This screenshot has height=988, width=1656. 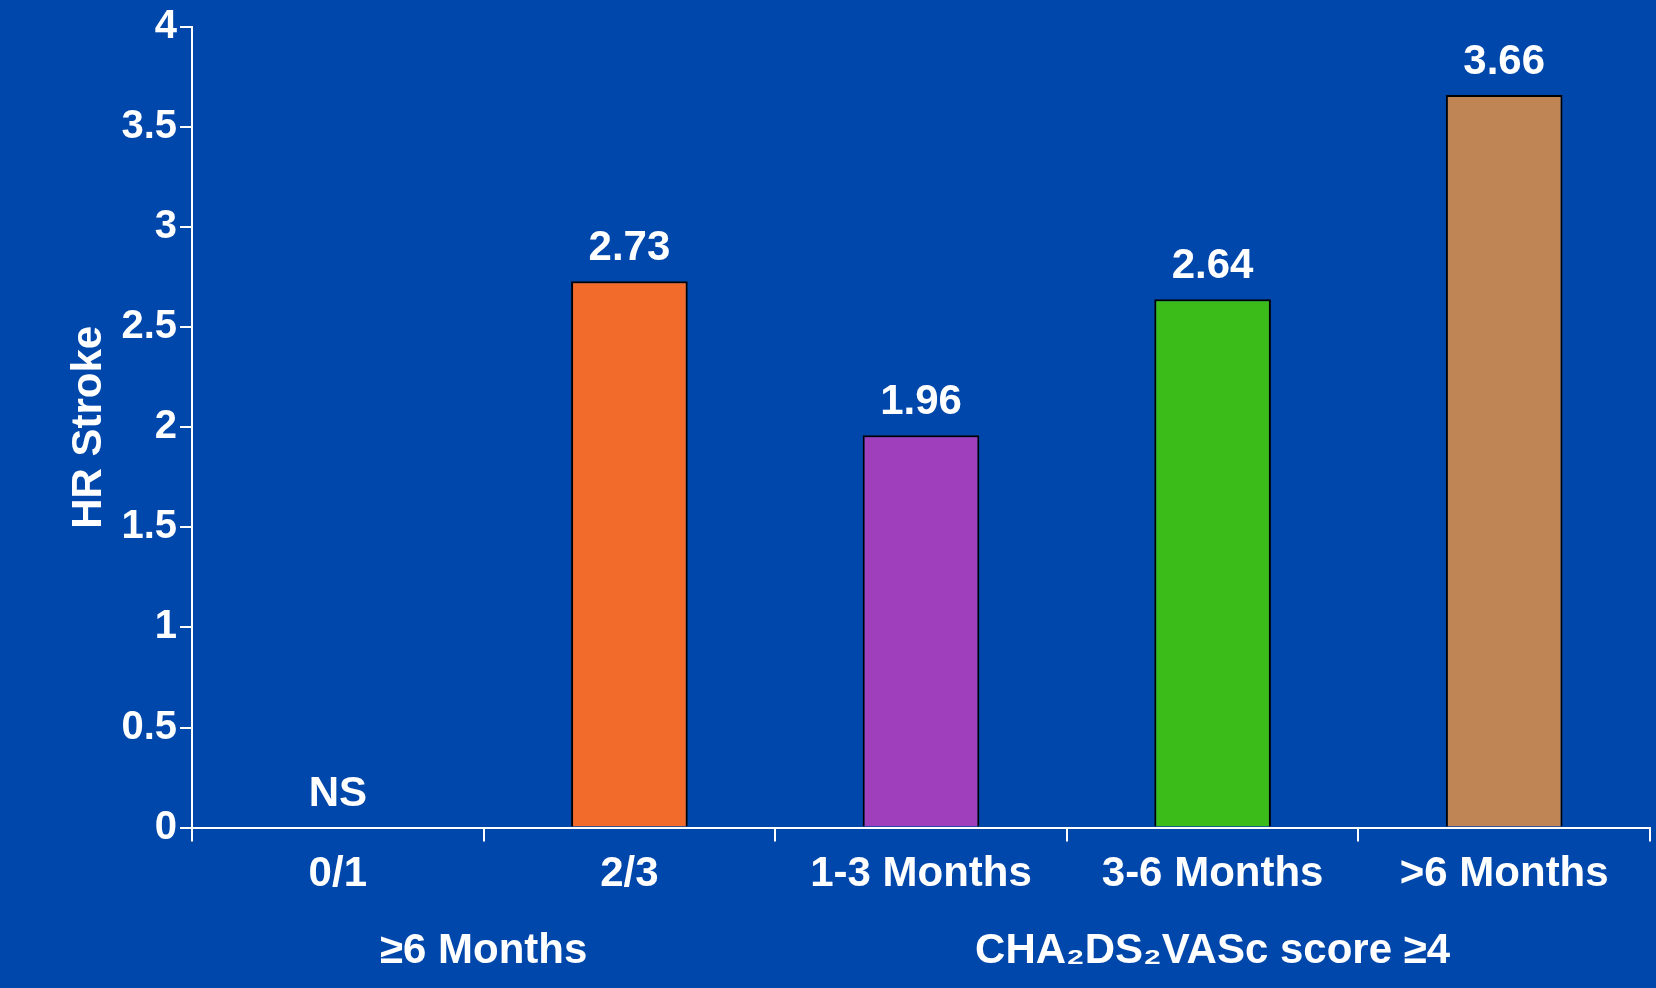 I want to click on y-tick-label: 2, so click(x=166, y=424).